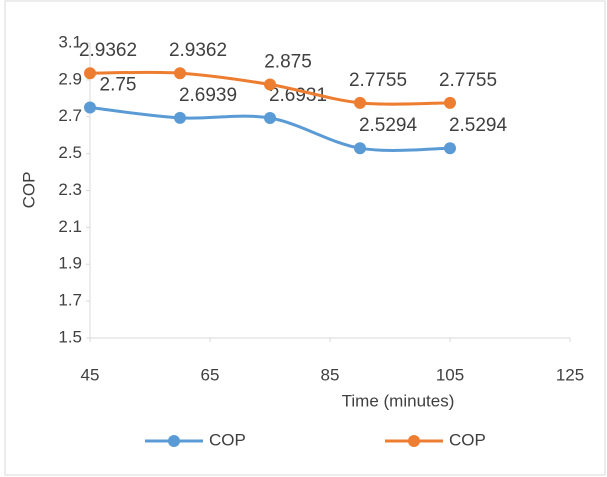 The height and width of the screenshot is (477, 607). Describe the element at coordinates (70, 263) in the screenshot. I see `y-tick-label: 1.9` at that location.